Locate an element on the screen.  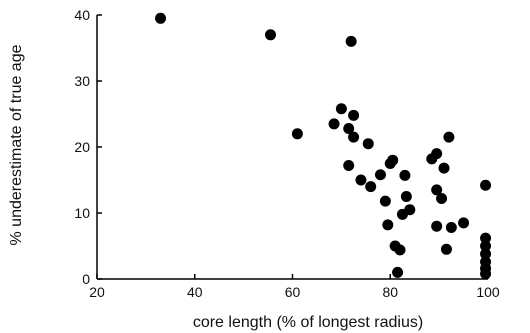
y-tick-label: 40 is located at coordinates (82, 15).